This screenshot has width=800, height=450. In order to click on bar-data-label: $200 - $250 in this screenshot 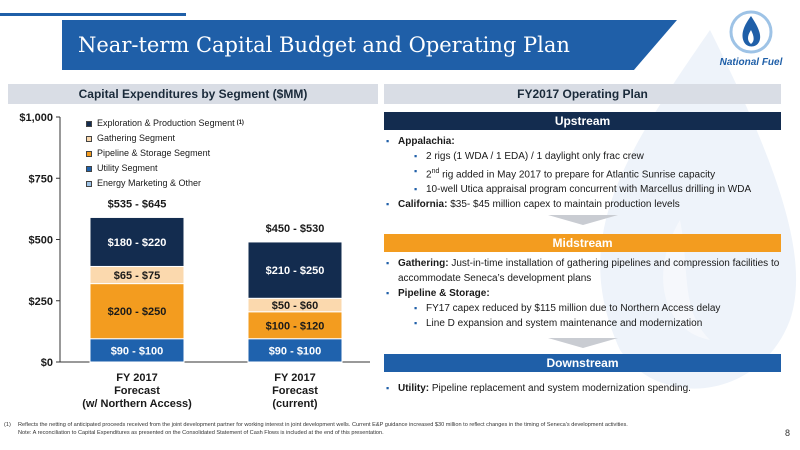, I will do `click(137, 312)`.